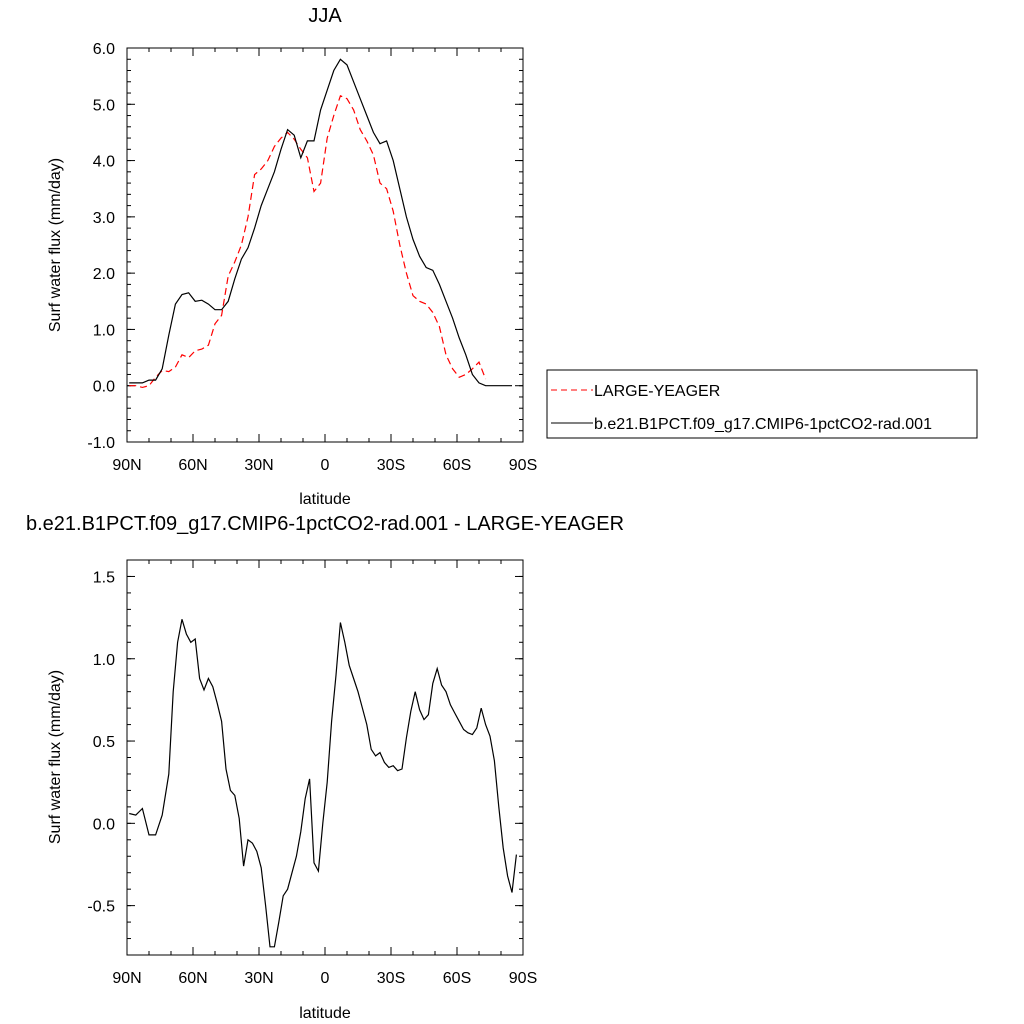 This screenshot has height=1024, width=1024. I want to click on chart-bottom-xlabel: latitude, so click(325, 1013).